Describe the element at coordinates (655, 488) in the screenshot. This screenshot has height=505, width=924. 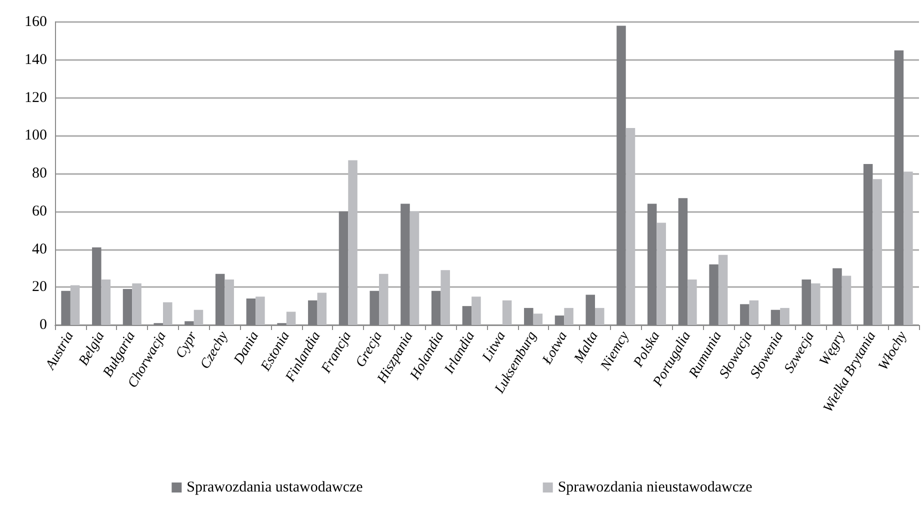
I see `legend-label: Sprawozdania nieustawodawcze` at that location.